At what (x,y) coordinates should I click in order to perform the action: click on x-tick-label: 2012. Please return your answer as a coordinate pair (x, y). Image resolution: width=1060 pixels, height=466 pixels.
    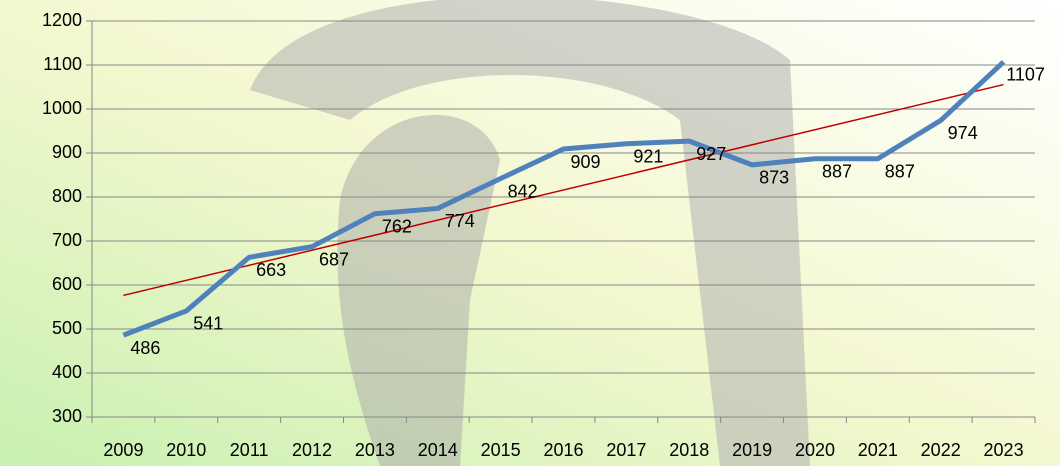
    Looking at the image, I should click on (312, 450).